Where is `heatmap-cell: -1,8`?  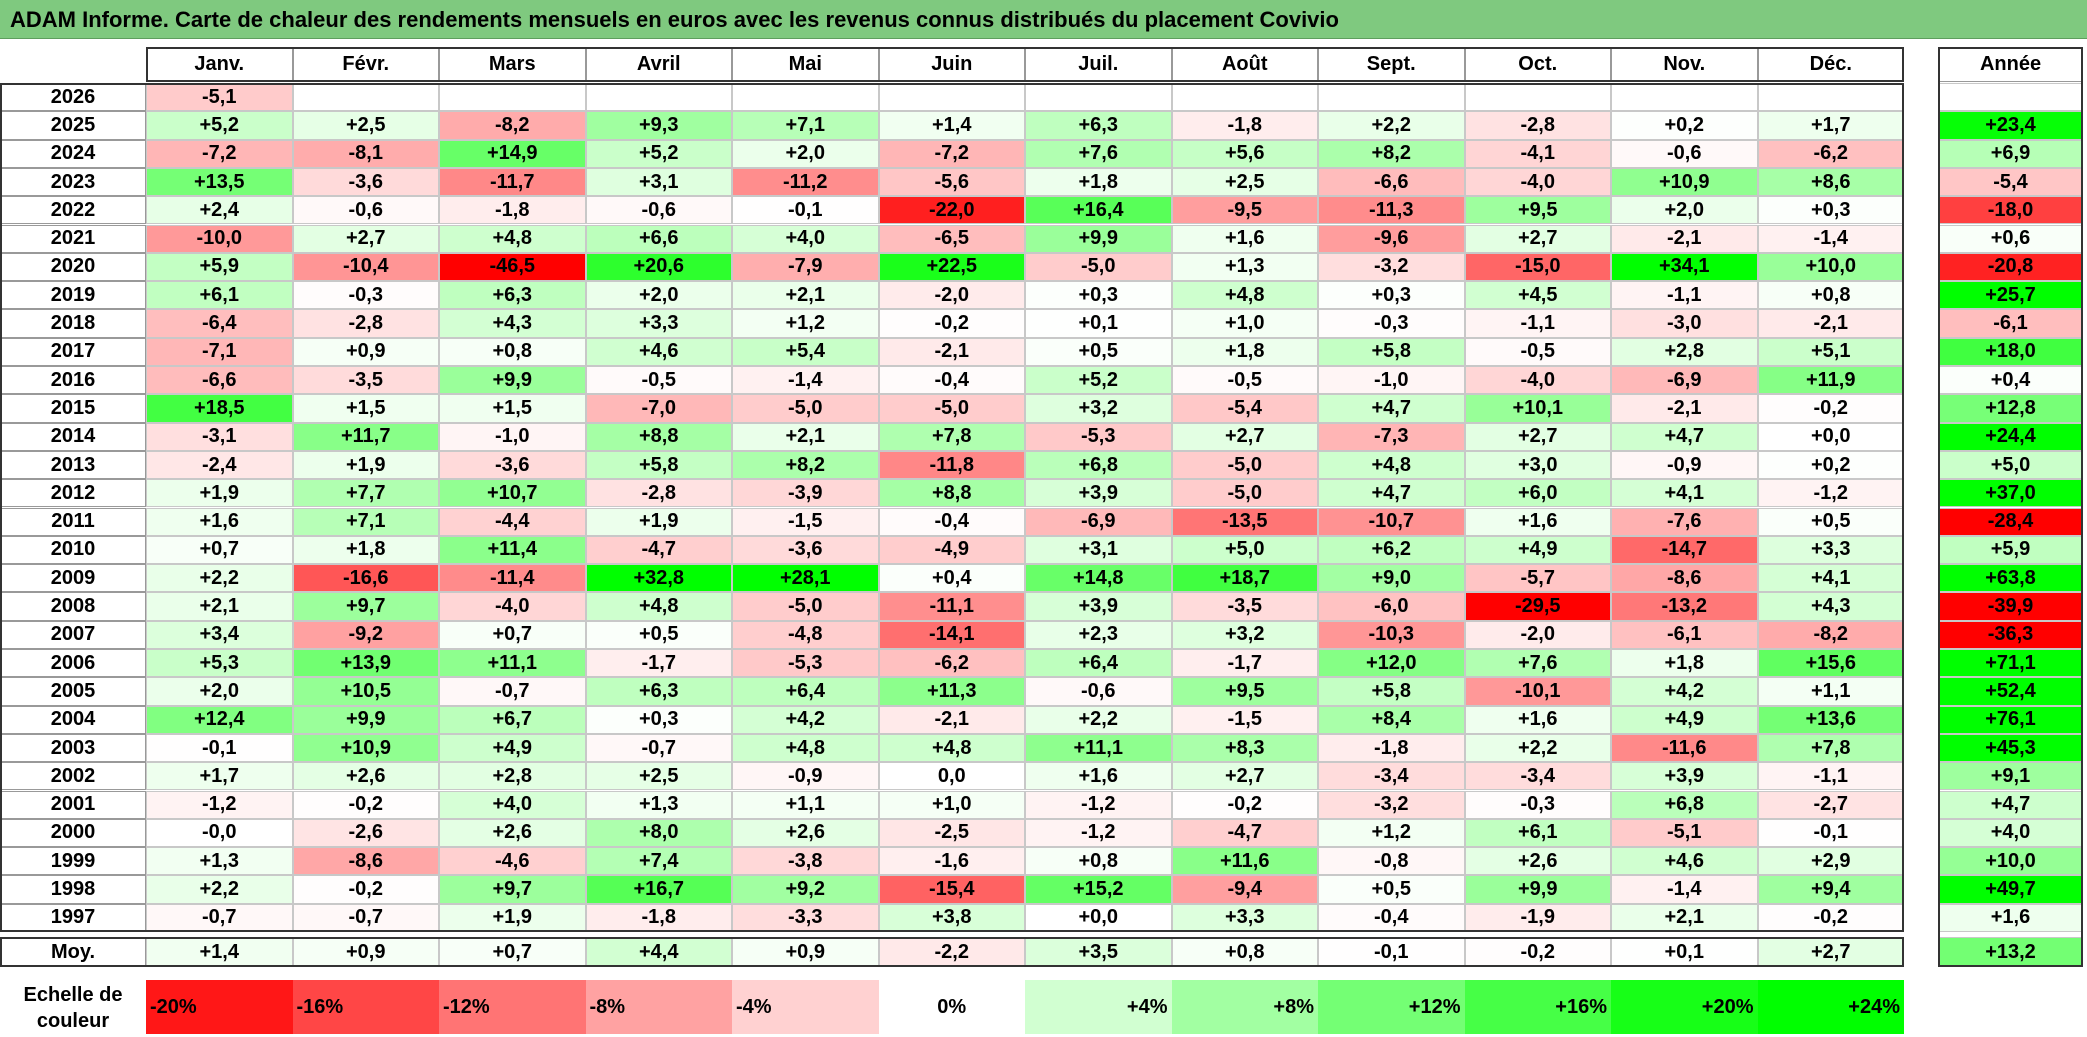
heatmap-cell: -1,8 is located at coordinates (1391, 748).